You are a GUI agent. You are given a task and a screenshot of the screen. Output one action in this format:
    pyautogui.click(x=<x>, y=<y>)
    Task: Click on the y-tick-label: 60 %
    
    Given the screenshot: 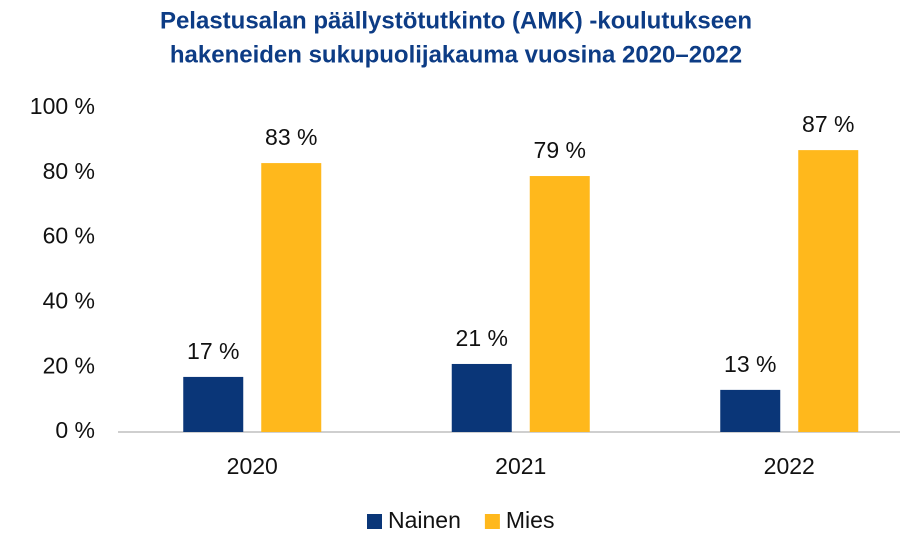 What is the action you would take?
    pyautogui.click(x=69, y=236)
    